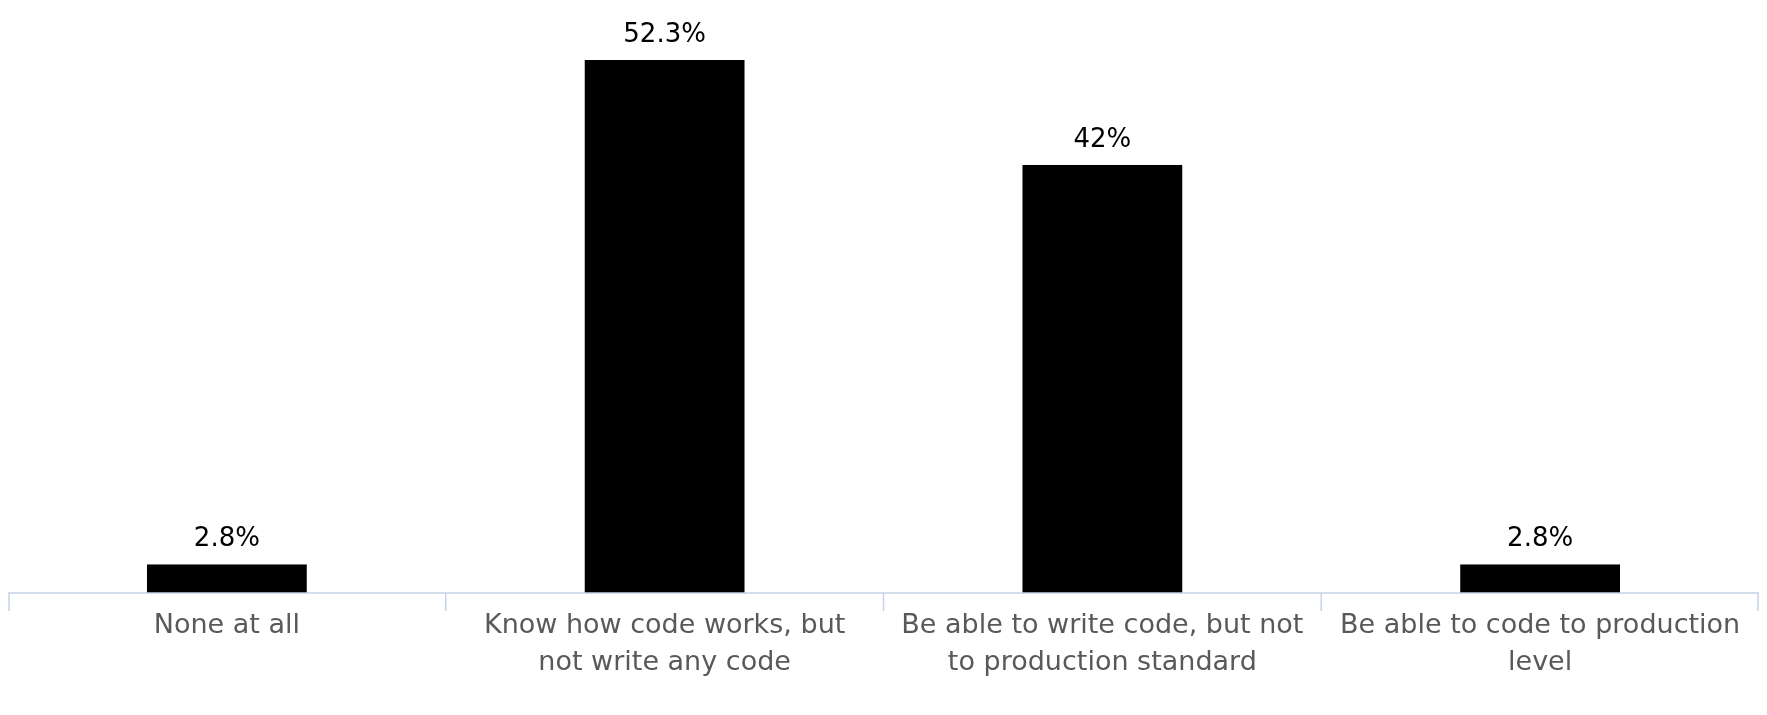  What do you see at coordinates (664, 33) in the screenshot?
I see `data-label: 52.3%` at bounding box center [664, 33].